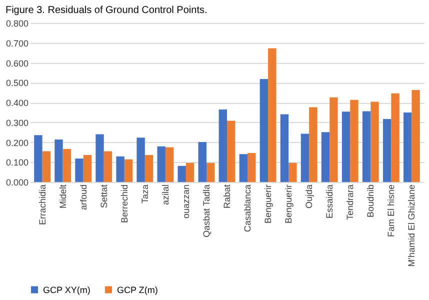 The image size is (429, 300). Describe the element at coordinates (206, 211) in the screenshot. I see `x-tick-label: Qasbat Tadla` at that location.